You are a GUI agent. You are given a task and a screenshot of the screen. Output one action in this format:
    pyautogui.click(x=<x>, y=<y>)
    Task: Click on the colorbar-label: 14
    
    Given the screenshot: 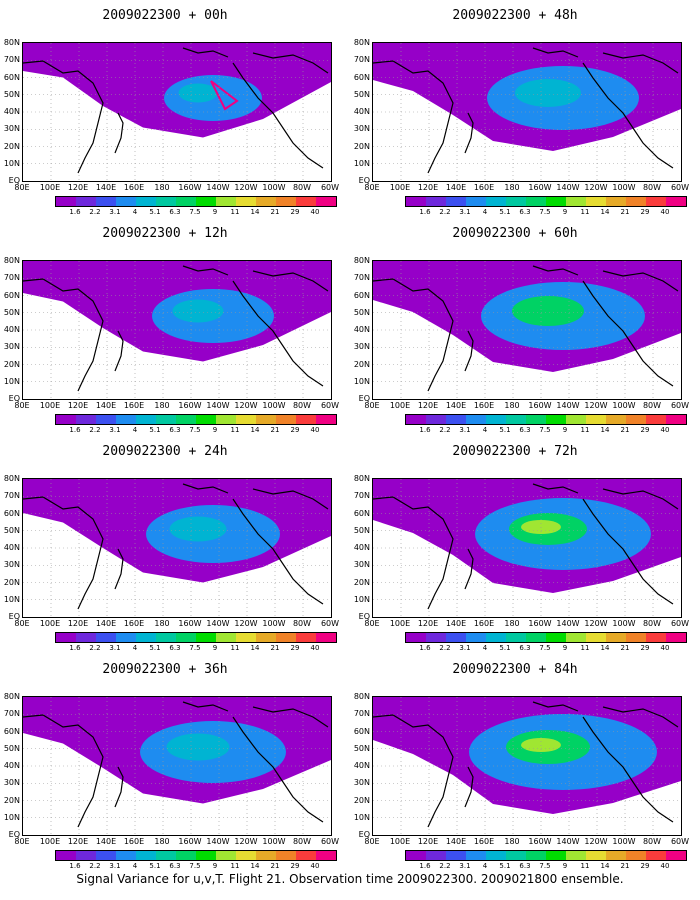 What is the action you would take?
    pyautogui.click(x=605, y=430)
    